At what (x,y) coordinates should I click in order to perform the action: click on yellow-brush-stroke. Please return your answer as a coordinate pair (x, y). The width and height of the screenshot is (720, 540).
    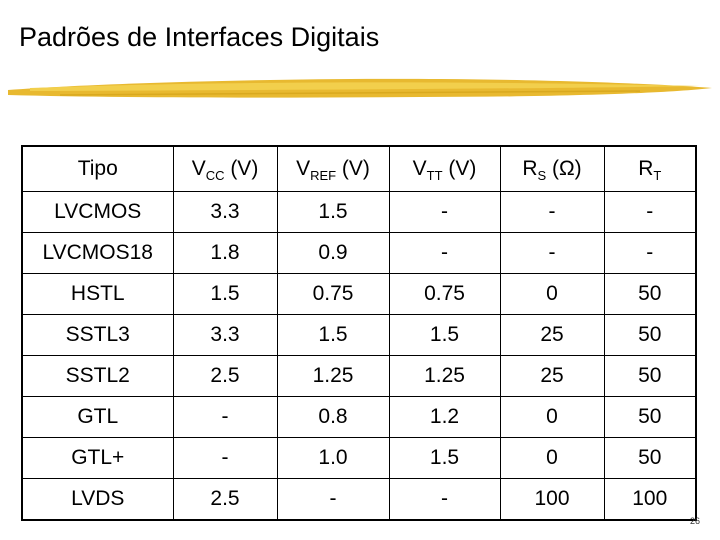
    Looking at the image, I should click on (360, 88).